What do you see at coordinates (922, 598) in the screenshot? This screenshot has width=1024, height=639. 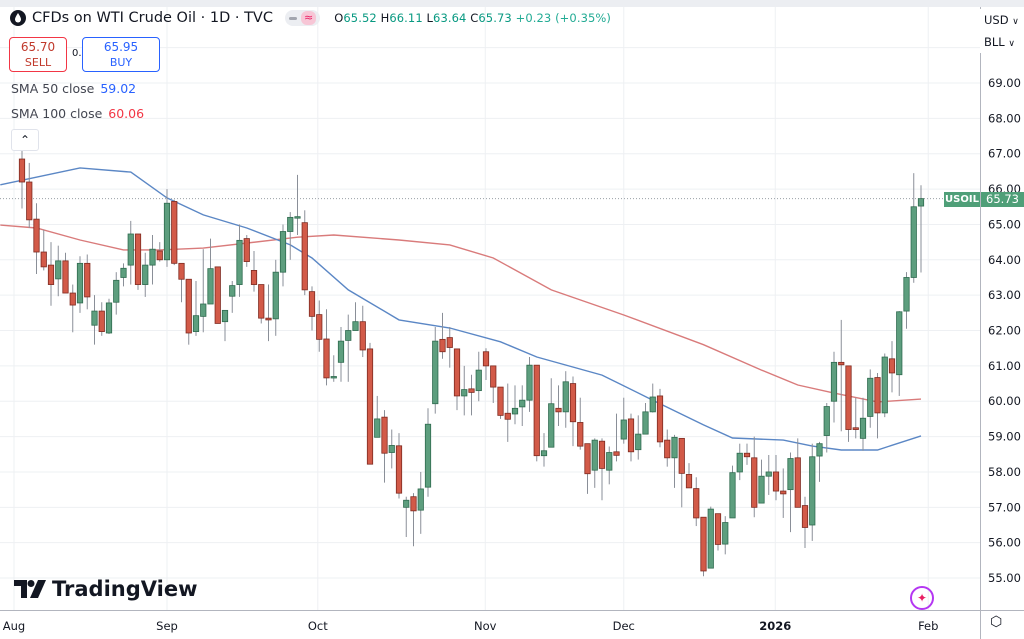 I see `sparkle-icon: ✦` at bounding box center [922, 598].